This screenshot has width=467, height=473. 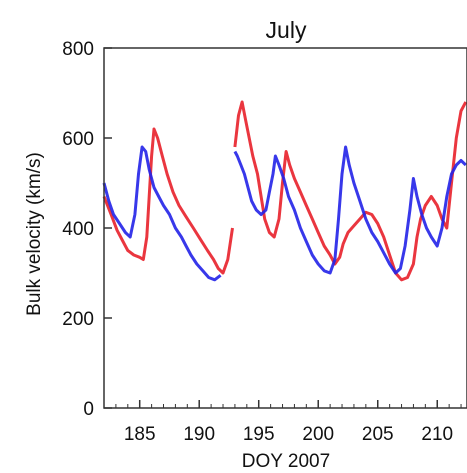 What do you see at coordinates (318, 434) in the screenshot?
I see `x-tick-label: 200` at bounding box center [318, 434].